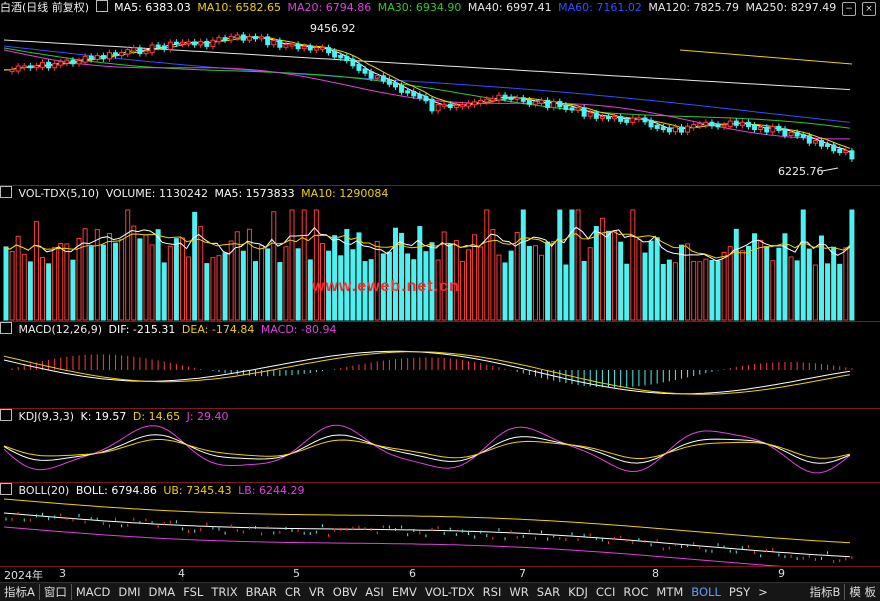  Describe the element at coordinates (329, 7) in the screenshot. I see `ma20-label: MA20: 6794.86` at that location.